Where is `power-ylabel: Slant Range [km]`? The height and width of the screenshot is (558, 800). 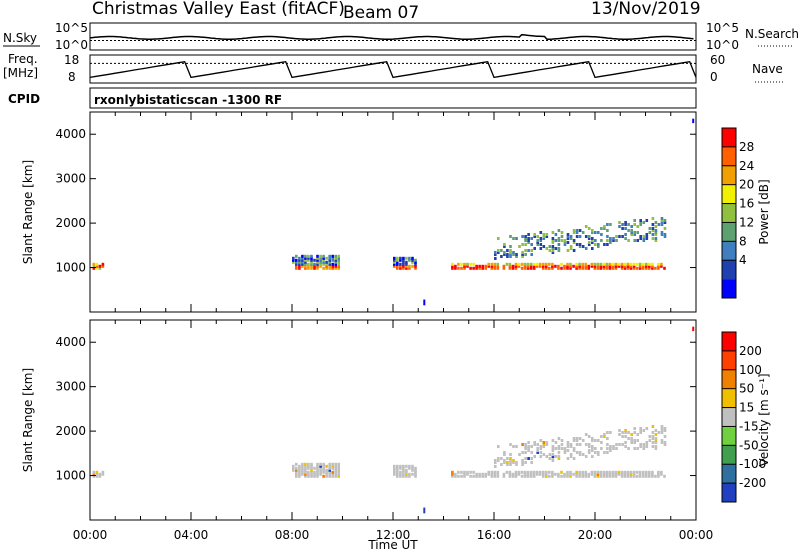
power-ylabel: Slant Range [km] is located at coordinates (28, 212).